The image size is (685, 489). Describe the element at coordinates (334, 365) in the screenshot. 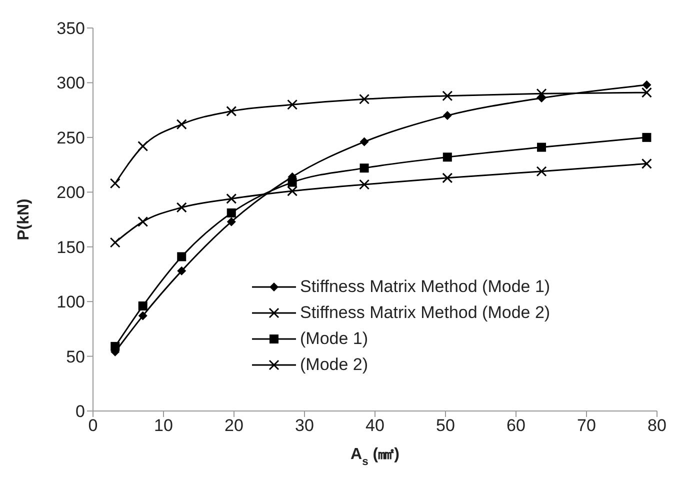

I see `legend-label: (Mode 2)` at that location.